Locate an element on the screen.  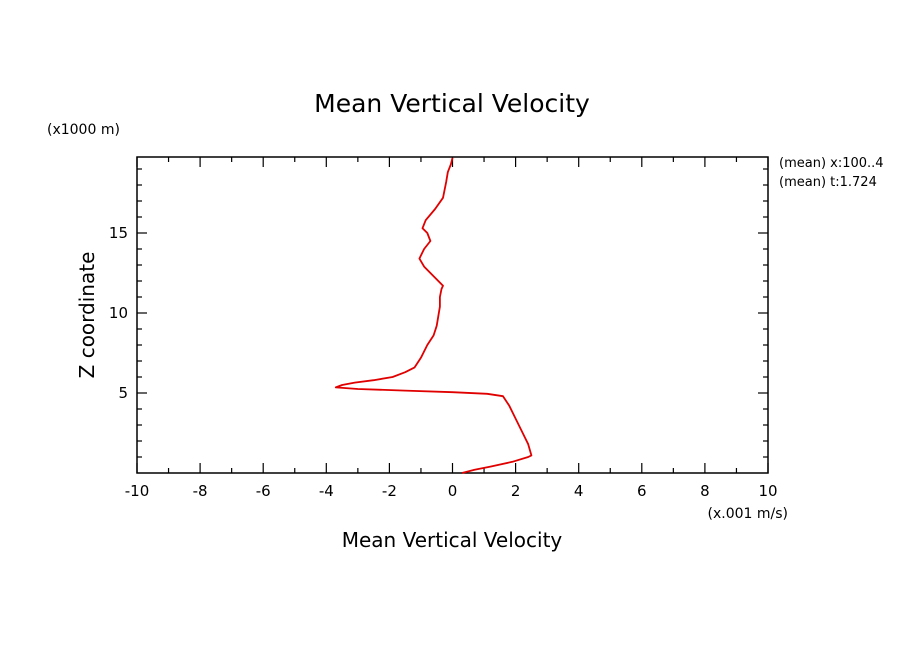
x-tick-label: 2 is located at coordinates (516, 491).